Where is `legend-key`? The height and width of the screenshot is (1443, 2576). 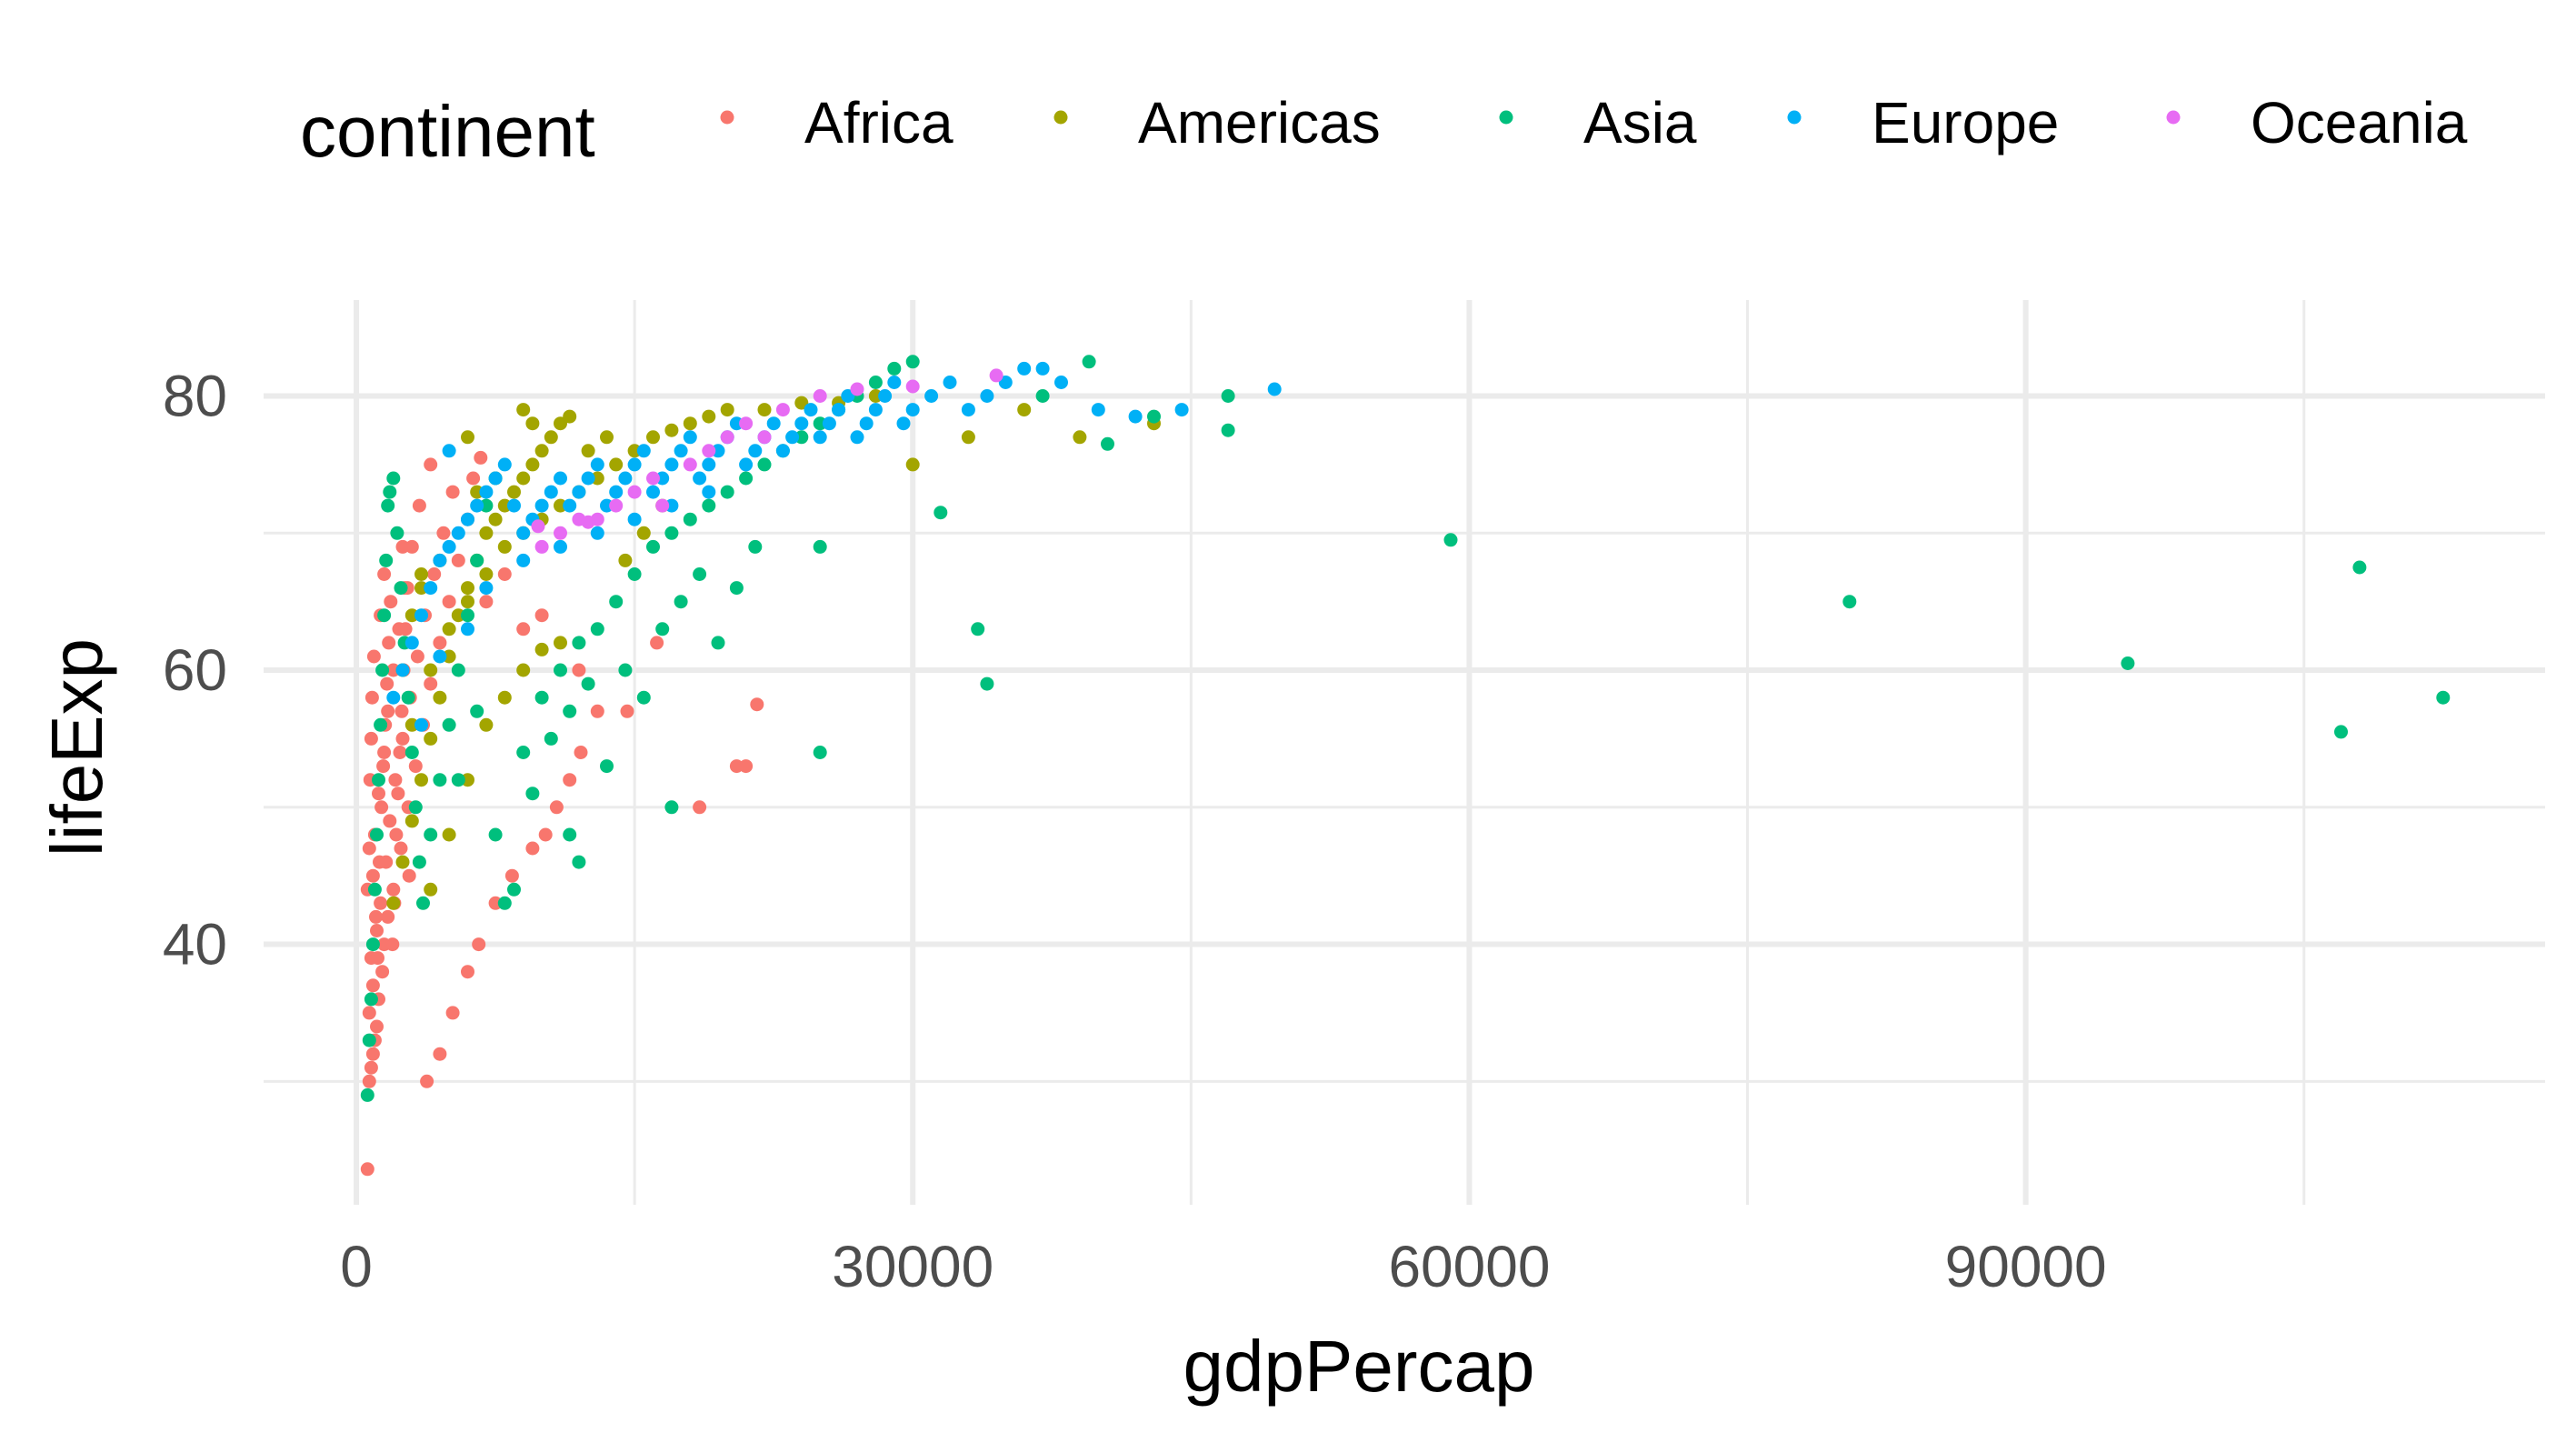
legend-key is located at coordinates (1506, 118).